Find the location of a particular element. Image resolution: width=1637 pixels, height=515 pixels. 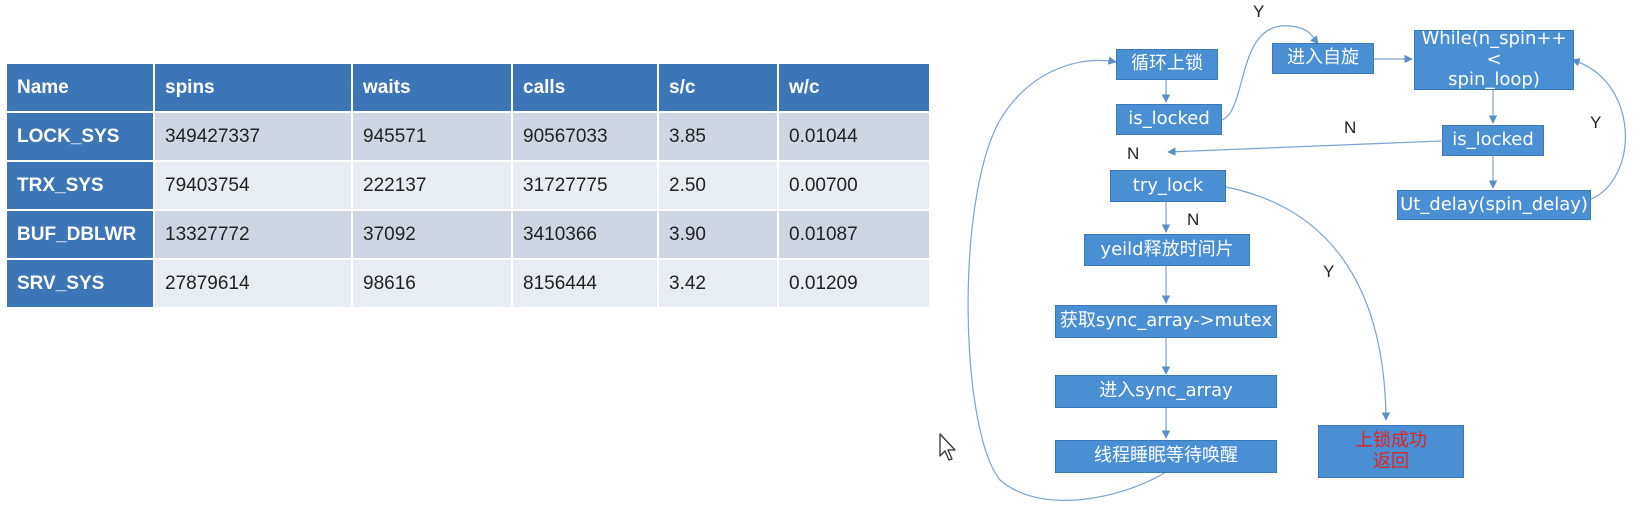

node-is-locked: is_locked is located at coordinates (1169, 119).